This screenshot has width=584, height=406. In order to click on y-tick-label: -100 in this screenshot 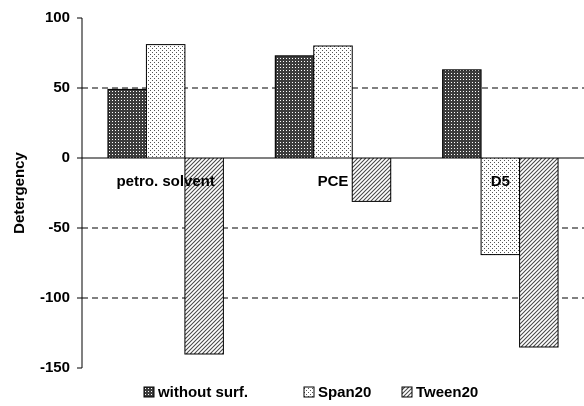, I will do `click(55, 297)`.